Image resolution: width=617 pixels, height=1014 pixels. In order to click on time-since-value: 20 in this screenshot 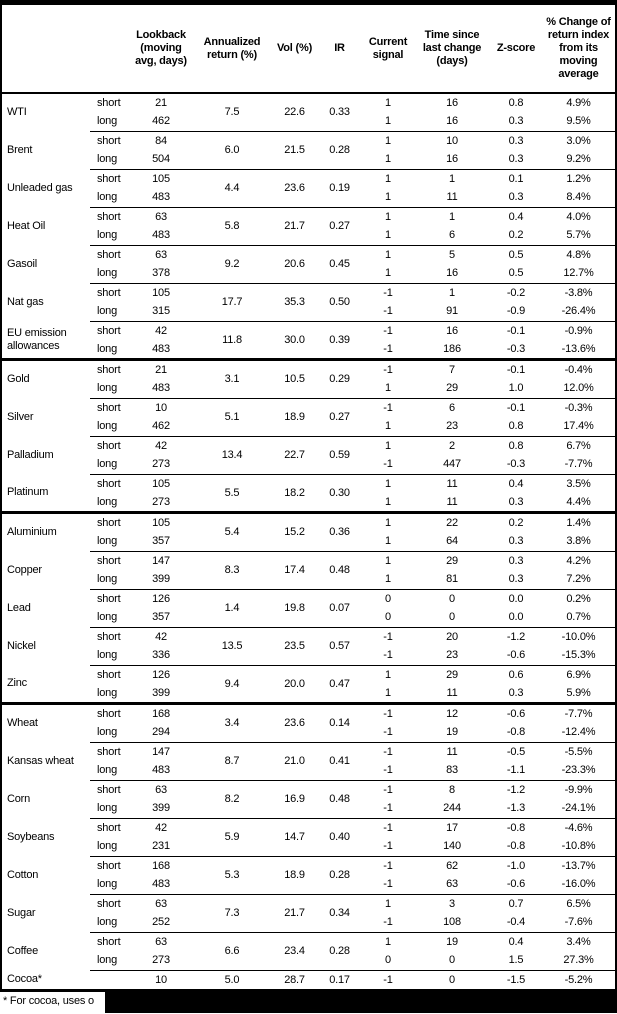, I will do `click(452, 636)`.